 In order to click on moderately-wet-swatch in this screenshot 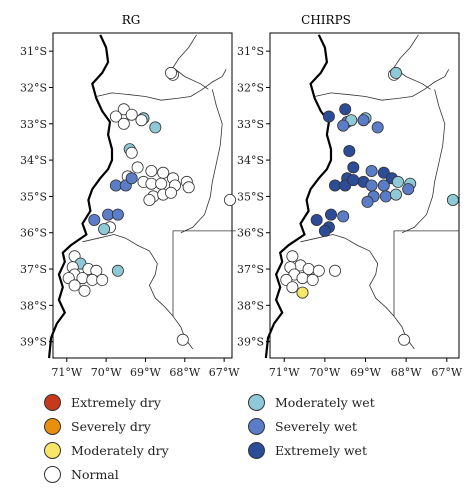, I will do `click(256, 402)`.